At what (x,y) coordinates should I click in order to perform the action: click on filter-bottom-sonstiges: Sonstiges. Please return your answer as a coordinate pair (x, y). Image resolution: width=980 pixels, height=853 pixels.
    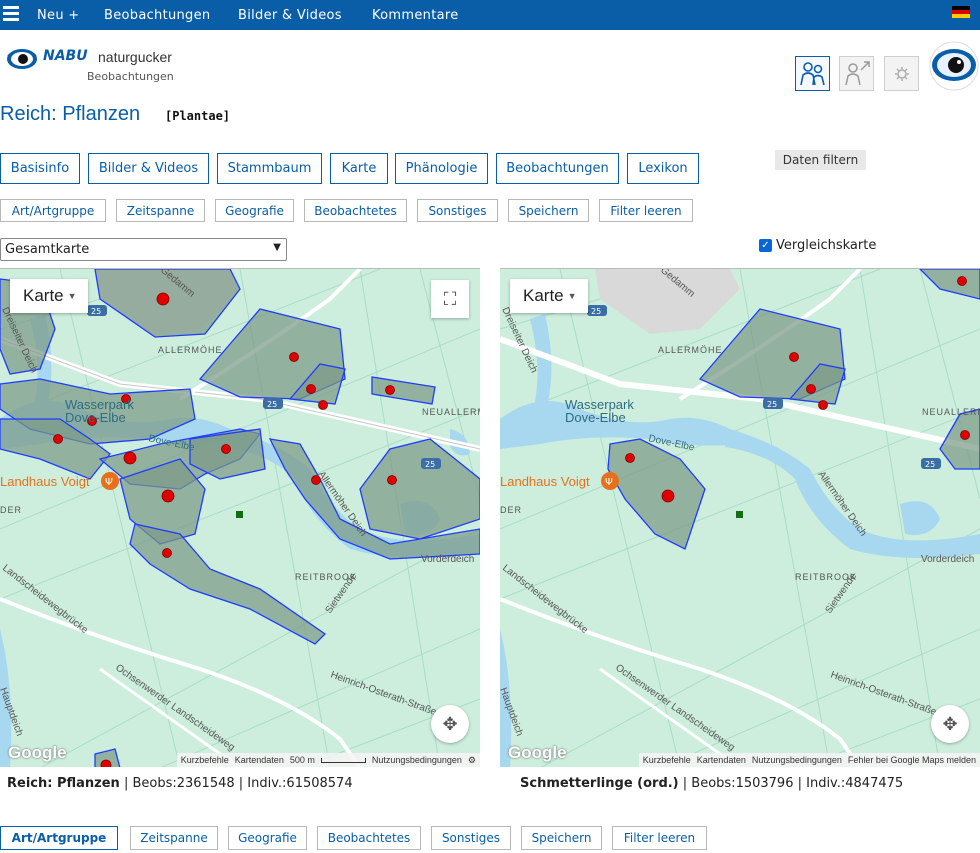
    Looking at the image, I should click on (471, 838).